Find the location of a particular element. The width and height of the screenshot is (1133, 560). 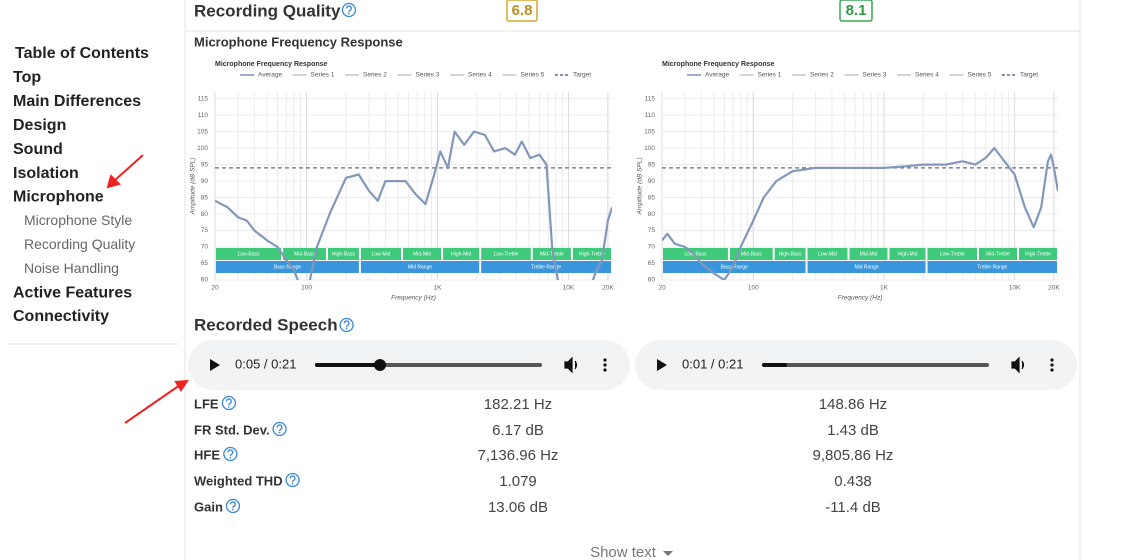

x-tick-label: 20K is located at coordinates (608, 288).